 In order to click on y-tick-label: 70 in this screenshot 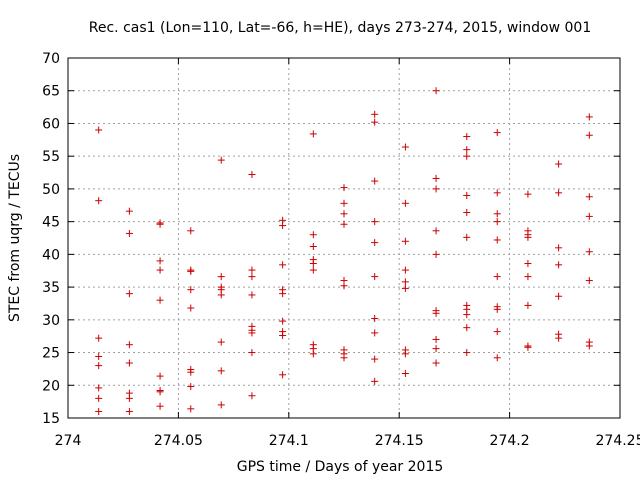, I will do `click(51, 59)`.